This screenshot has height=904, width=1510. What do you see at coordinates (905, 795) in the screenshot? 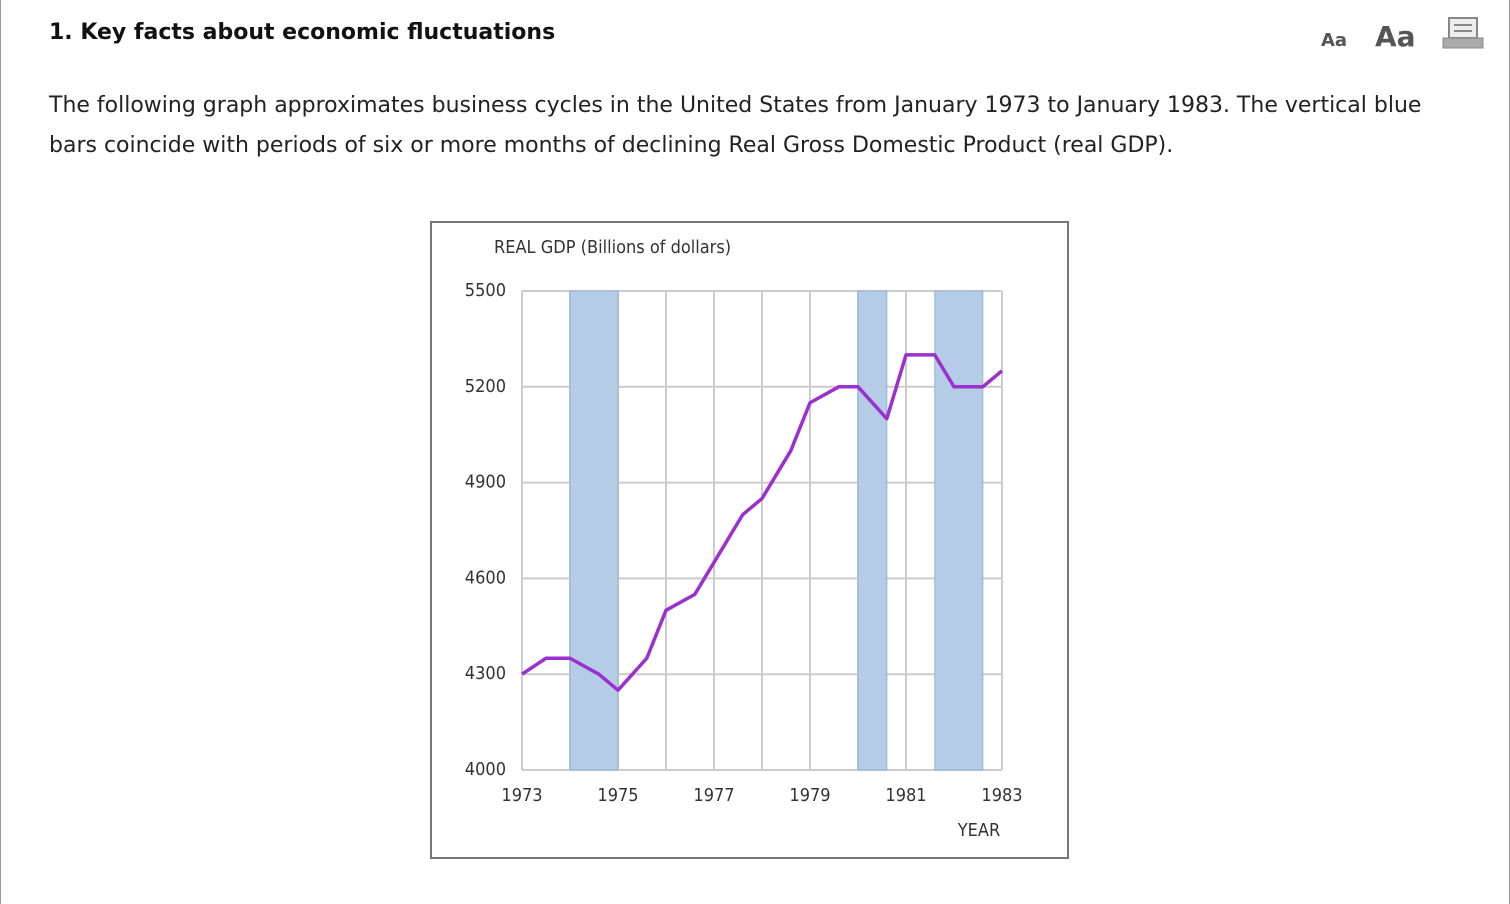
I see `x-tick-label: 1981` at bounding box center [905, 795].